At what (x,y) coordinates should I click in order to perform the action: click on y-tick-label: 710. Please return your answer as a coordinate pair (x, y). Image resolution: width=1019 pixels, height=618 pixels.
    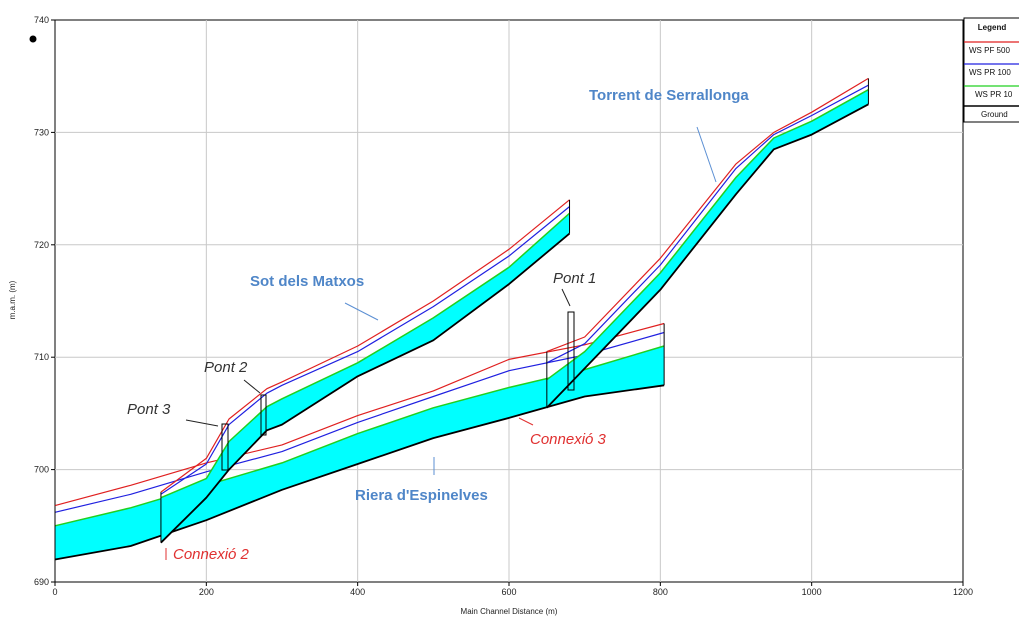
    Looking at the image, I should click on (41, 357).